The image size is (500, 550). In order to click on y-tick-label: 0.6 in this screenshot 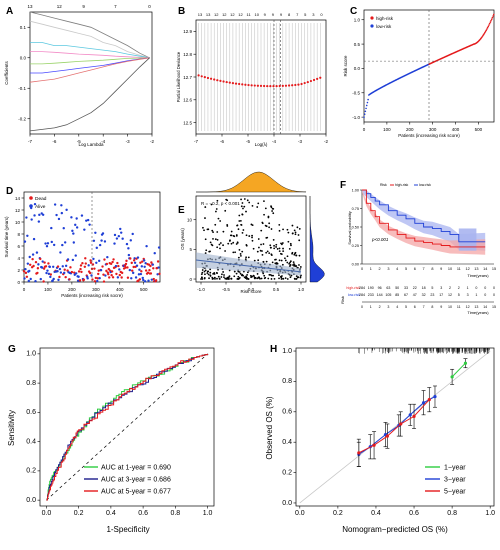, I will do `click(31, 412)`.